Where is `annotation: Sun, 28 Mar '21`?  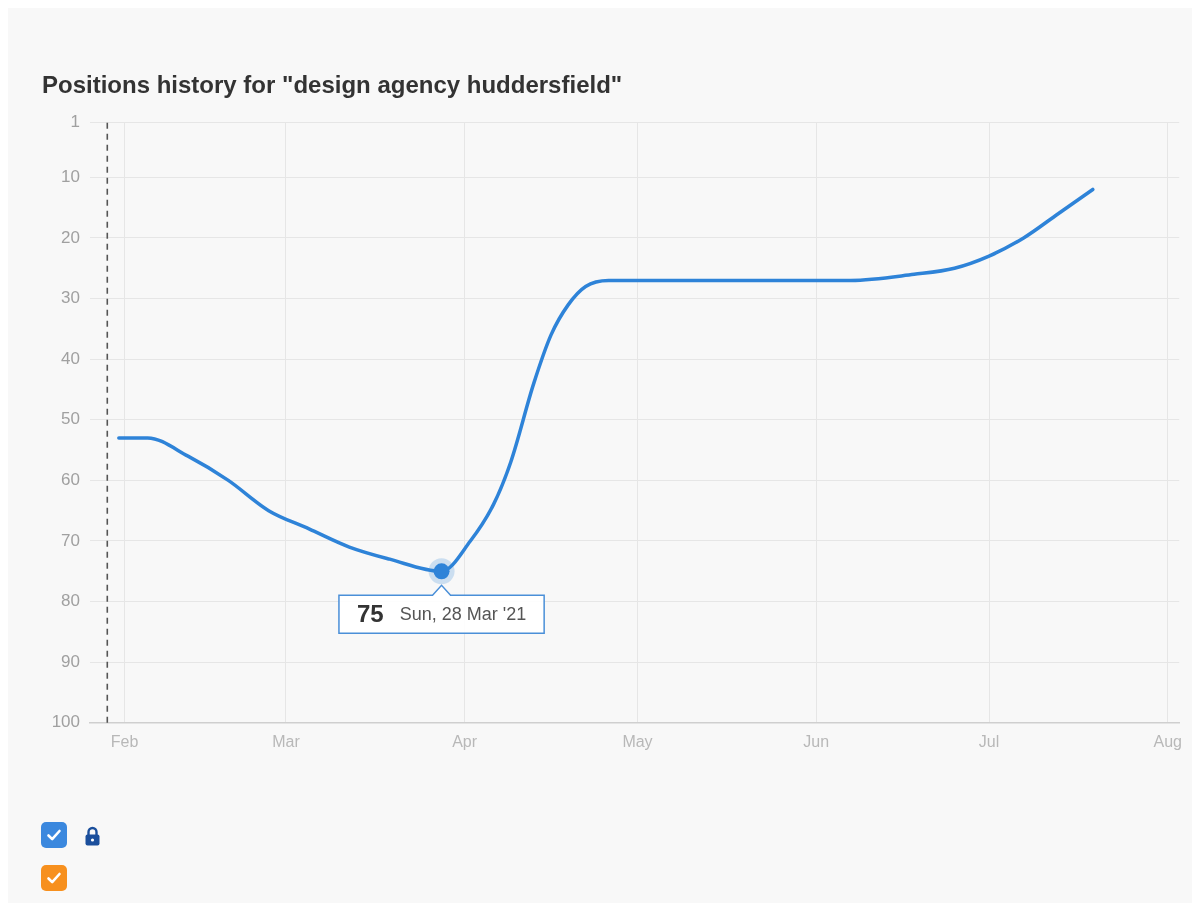 annotation: Sun, 28 Mar '21 is located at coordinates (463, 614).